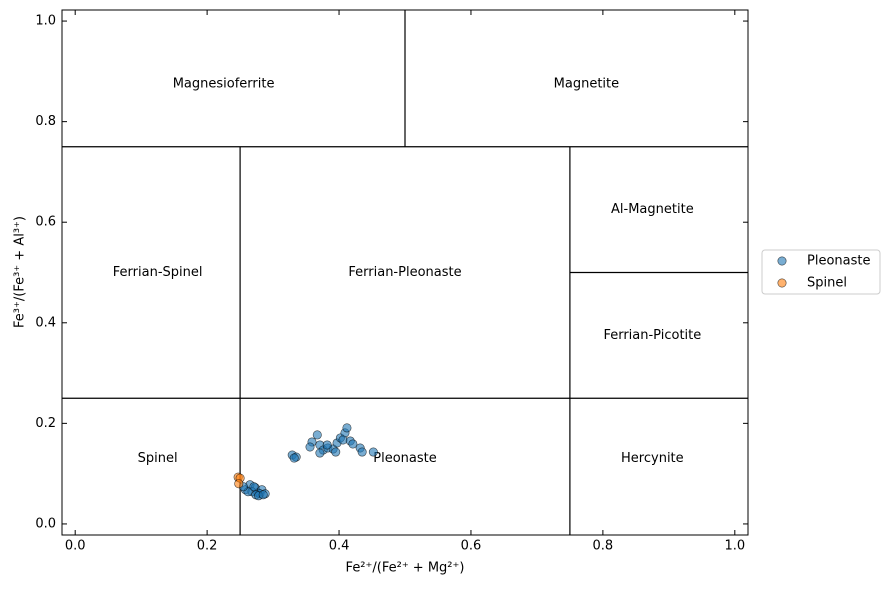 This screenshot has width=889, height=594. I want to click on region-label: Ferrian-Pleonaste, so click(404, 272).